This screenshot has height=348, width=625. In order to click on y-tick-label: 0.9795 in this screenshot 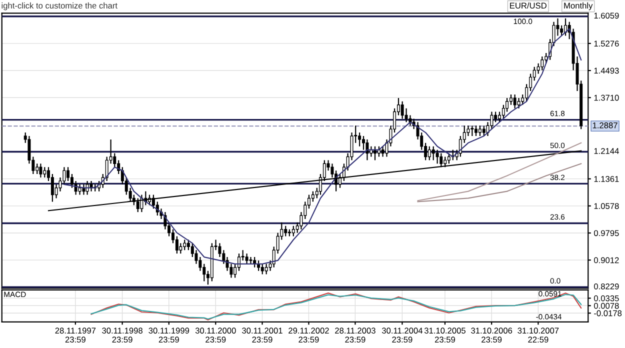, I will do `click(606, 233)`.